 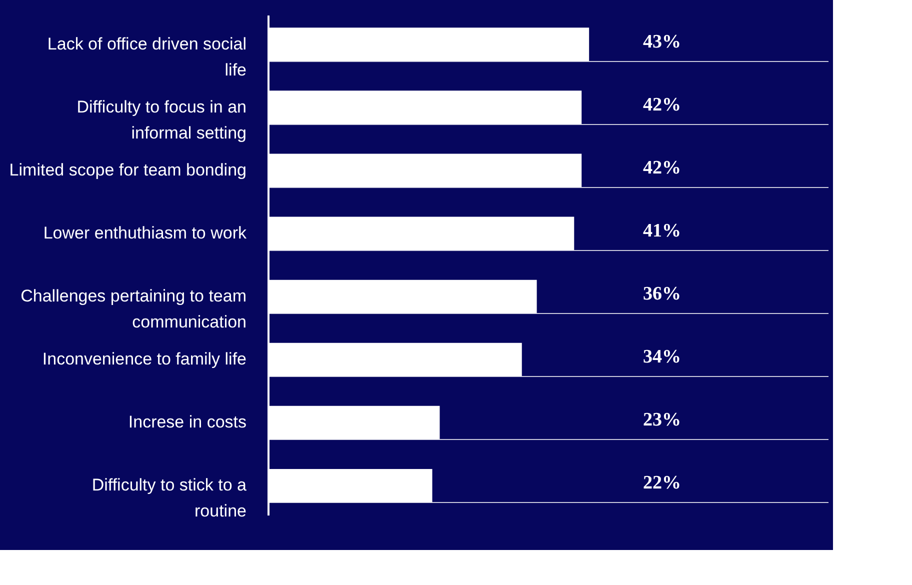 I want to click on data-label: 22%, so click(x=662, y=483).